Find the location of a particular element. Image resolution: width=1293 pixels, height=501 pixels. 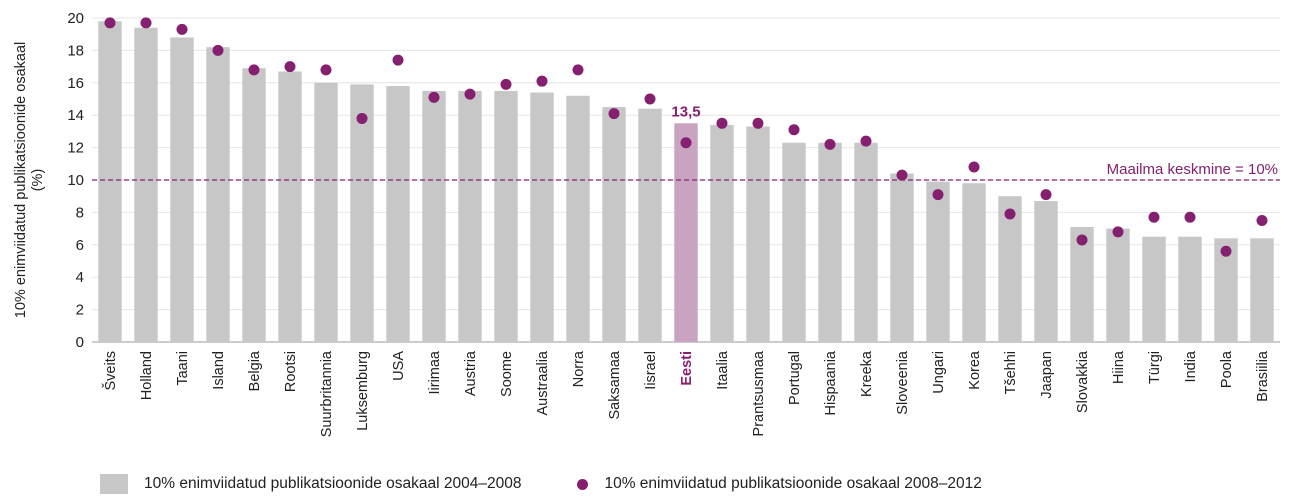

x-tick-label: Brasiilia is located at coordinates (1263, 376).